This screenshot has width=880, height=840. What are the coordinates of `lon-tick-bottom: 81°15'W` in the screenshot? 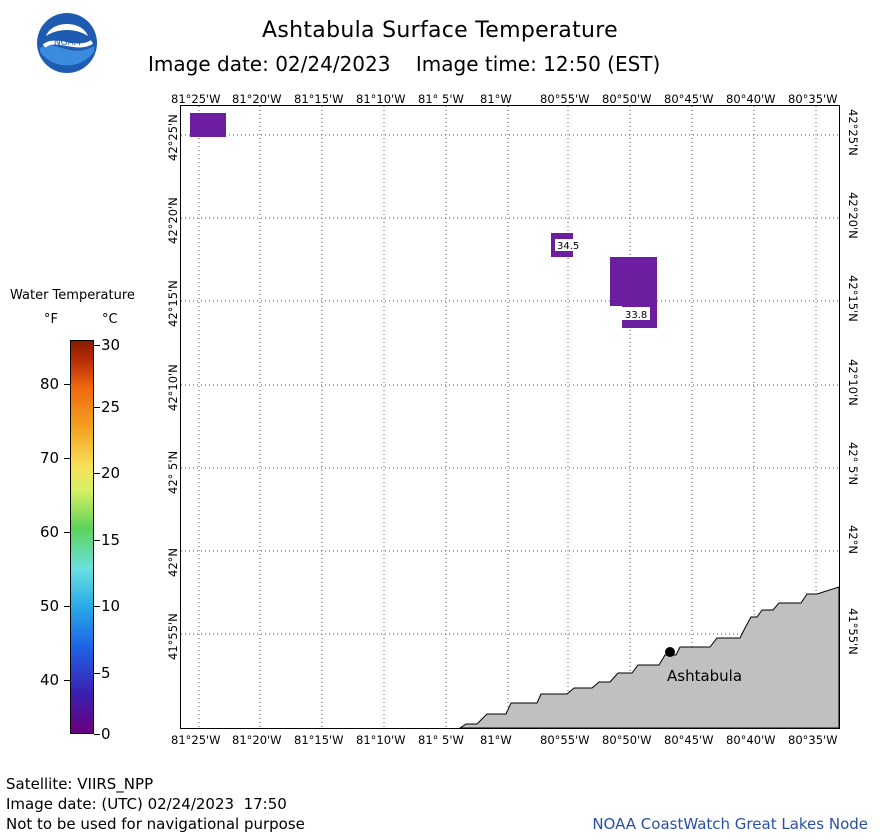 It's located at (319, 740).